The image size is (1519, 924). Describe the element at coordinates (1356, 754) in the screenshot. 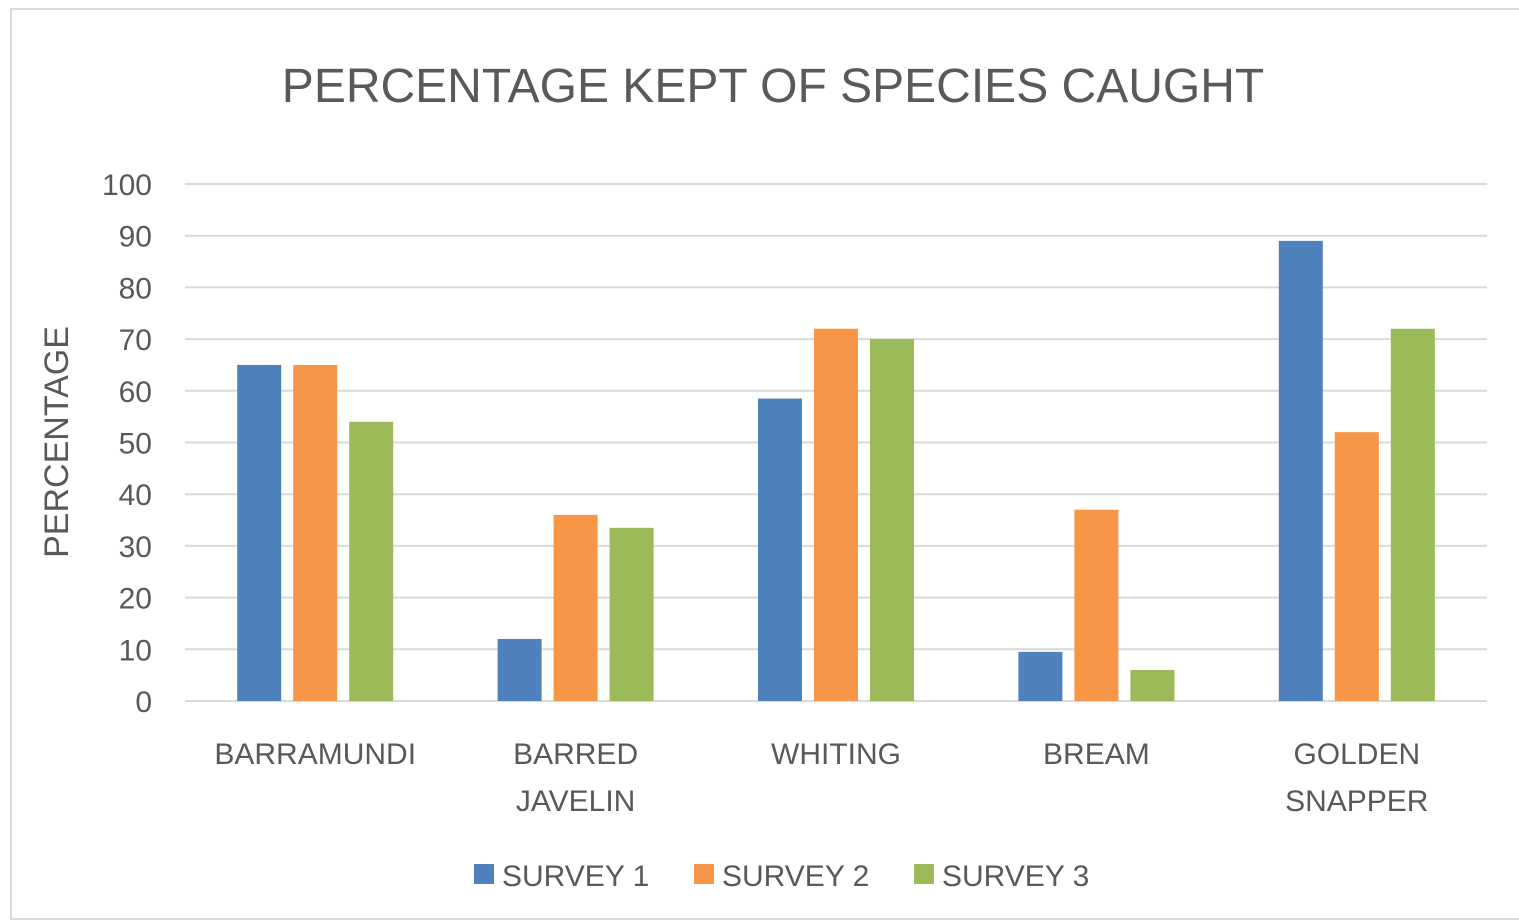

I see `x-tick-label: GOLDEN` at that location.